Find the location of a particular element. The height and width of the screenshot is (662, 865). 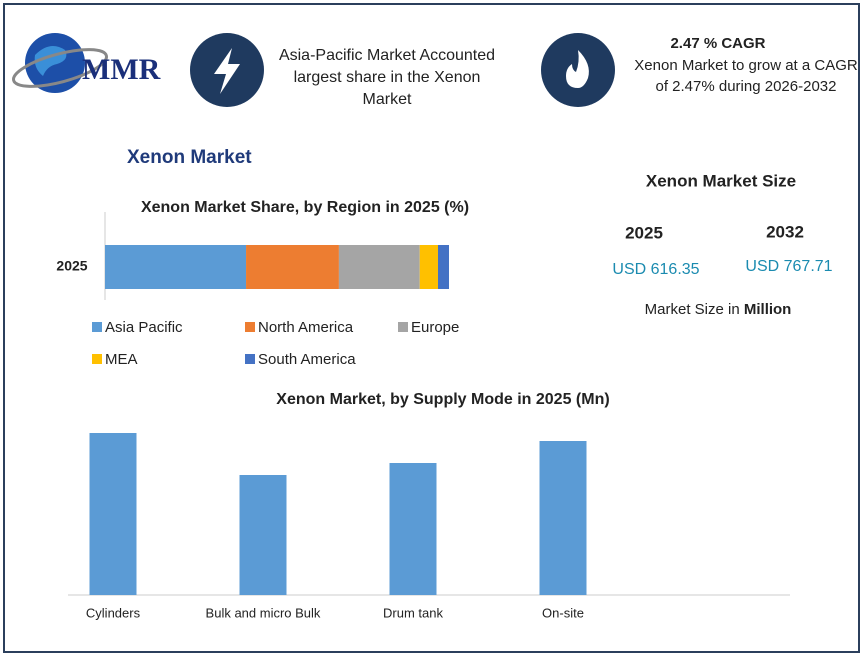

legend-label: South America is located at coordinates (307, 359).